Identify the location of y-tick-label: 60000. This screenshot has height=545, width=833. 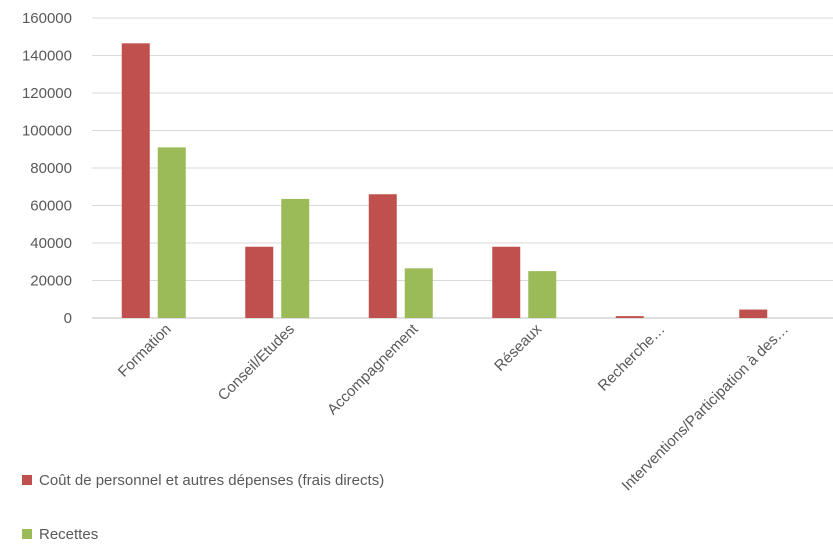
(51, 206).